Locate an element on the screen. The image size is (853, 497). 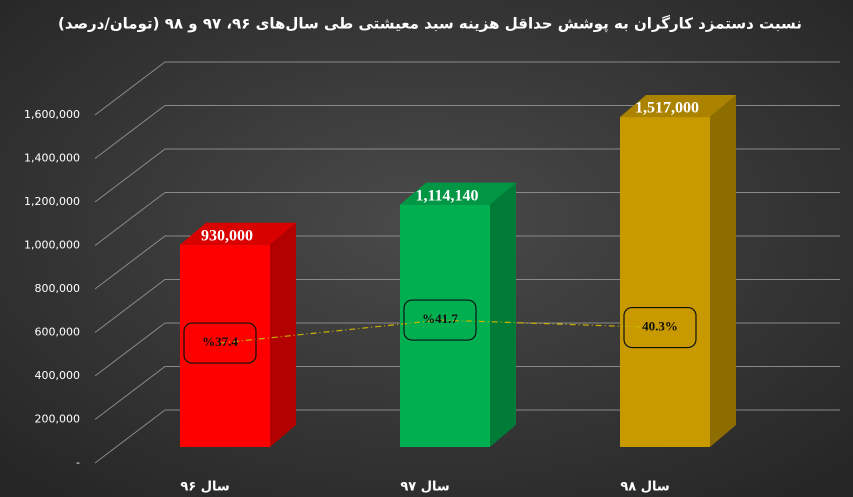
percent-label: %37.4 is located at coordinates (220, 341).